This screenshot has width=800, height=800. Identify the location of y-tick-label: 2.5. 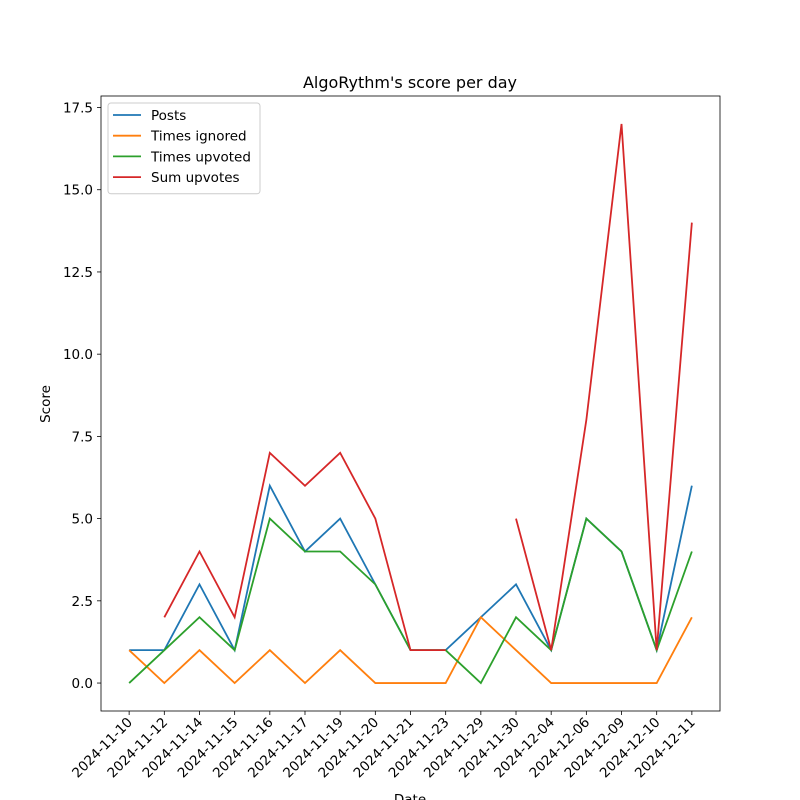
(82, 602).